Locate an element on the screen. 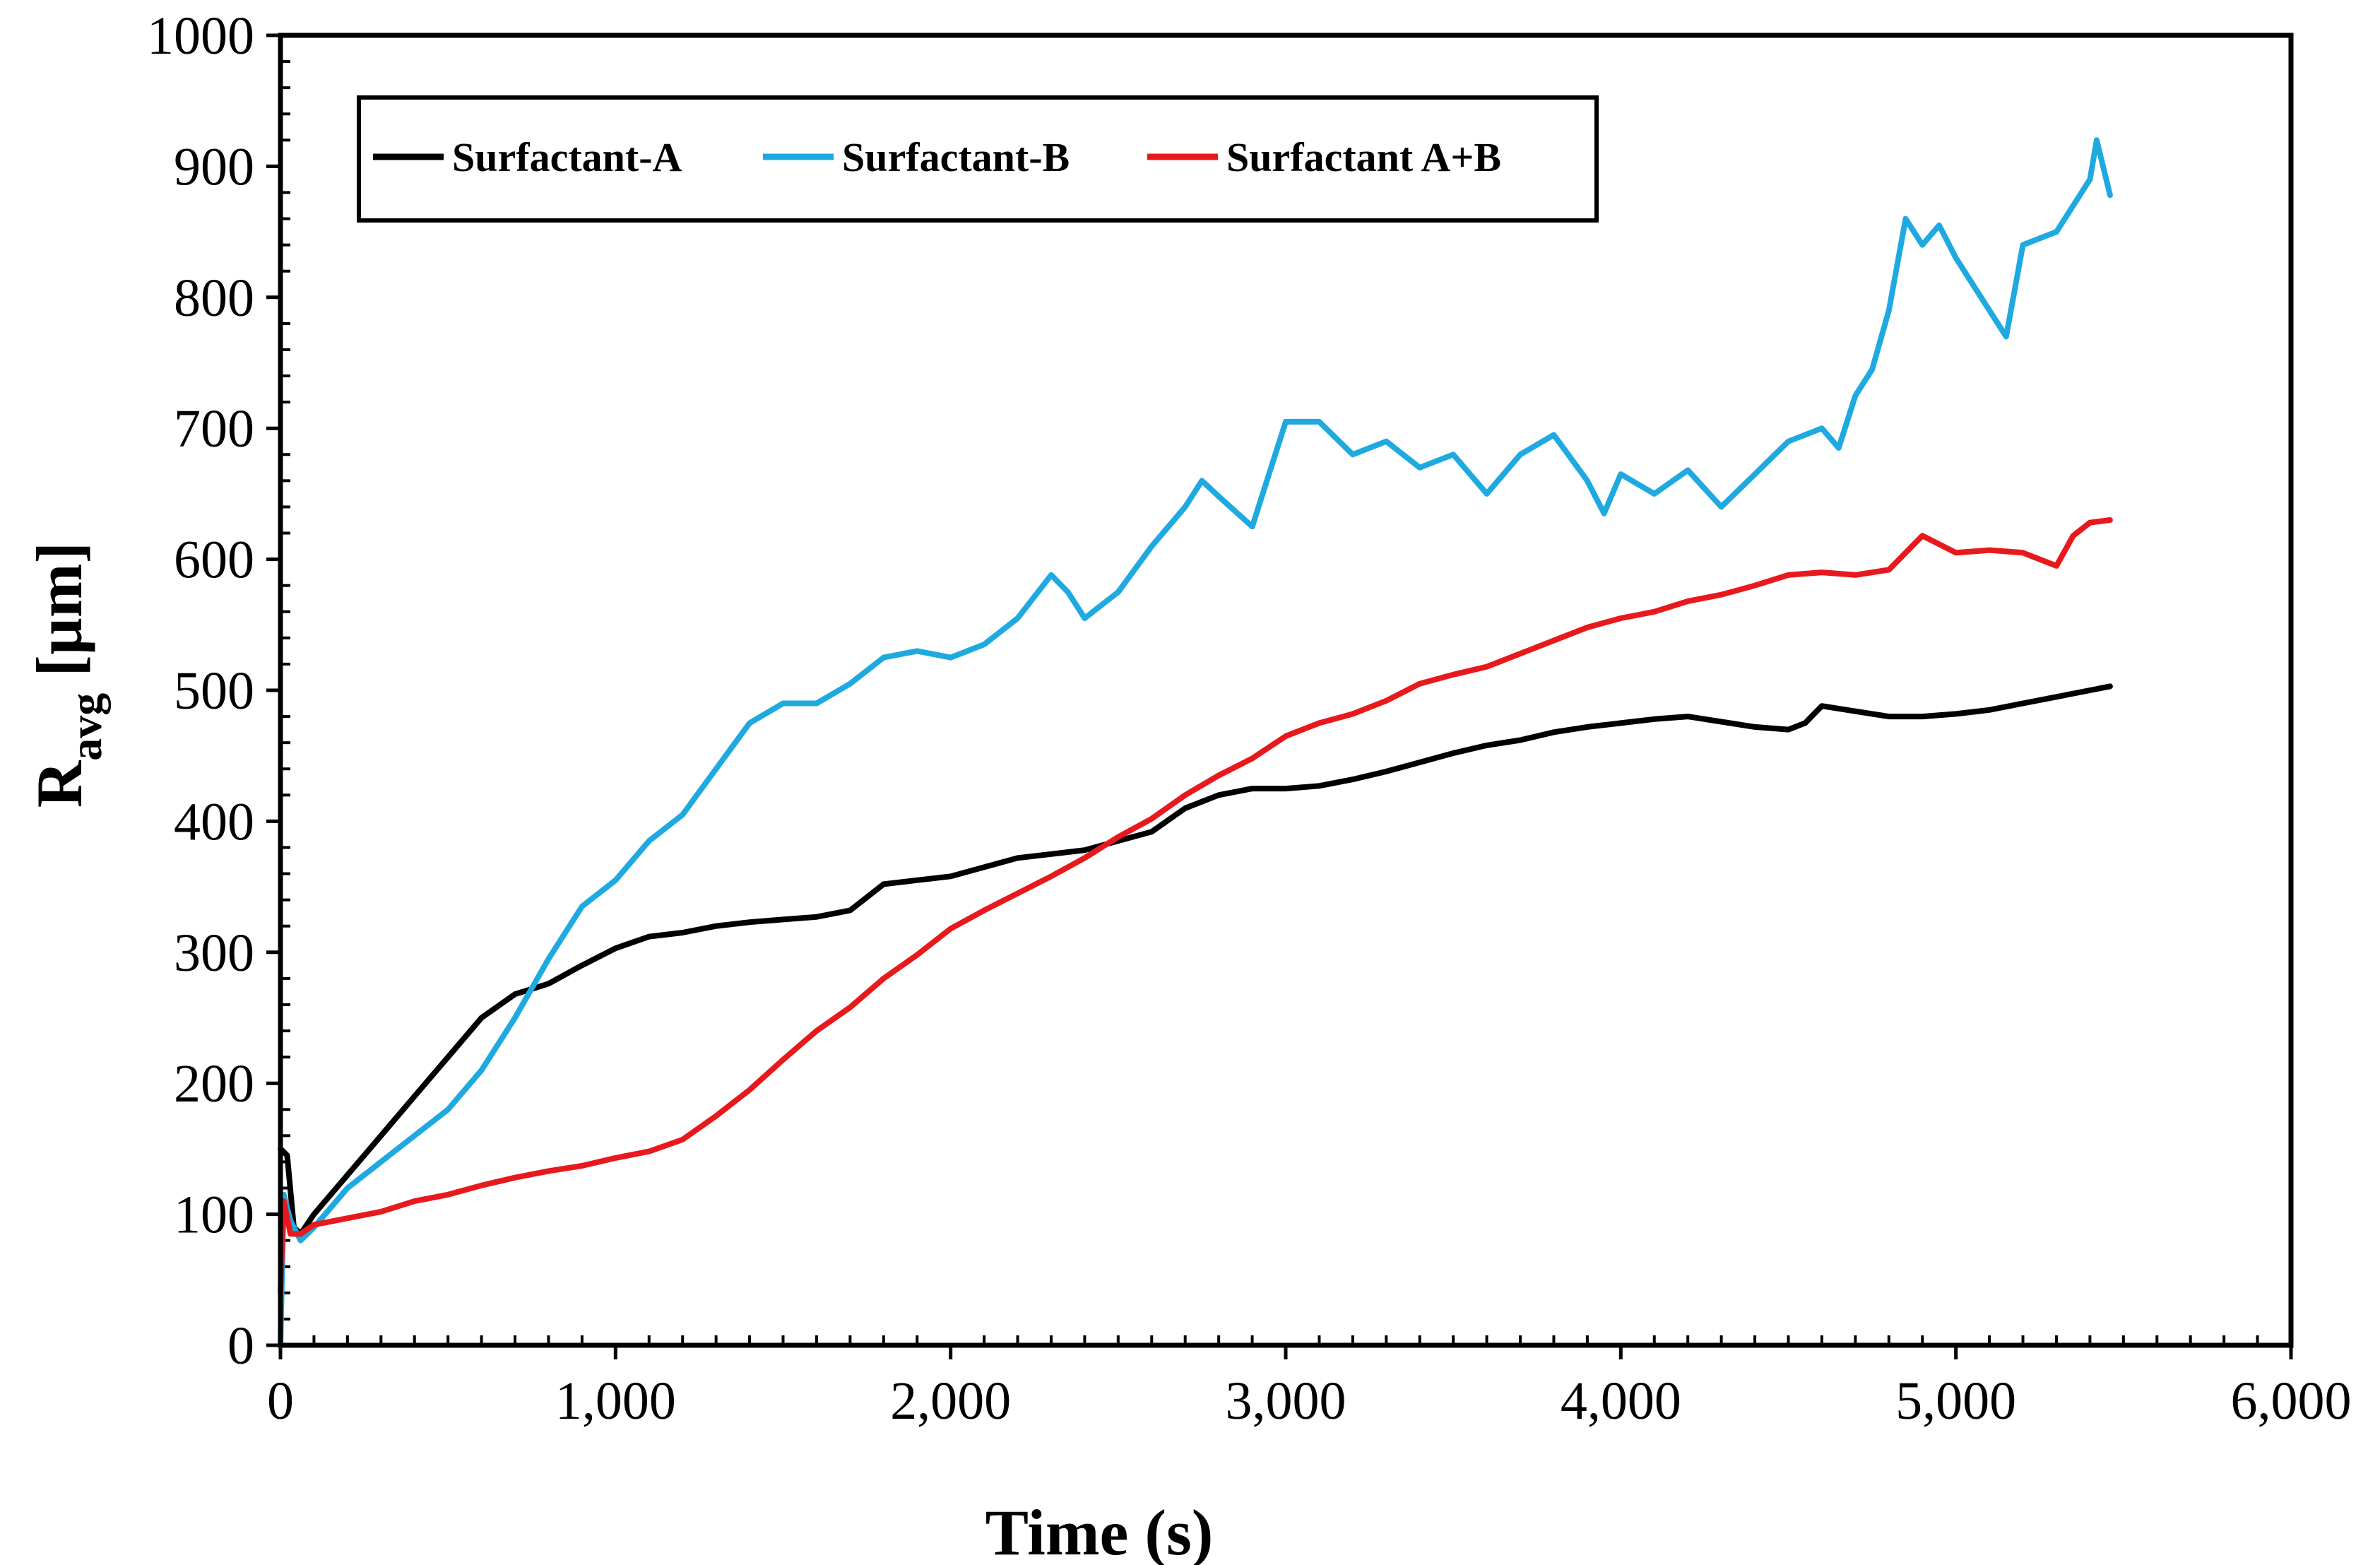  y-tick-label: 100 is located at coordinates (214, 1215).